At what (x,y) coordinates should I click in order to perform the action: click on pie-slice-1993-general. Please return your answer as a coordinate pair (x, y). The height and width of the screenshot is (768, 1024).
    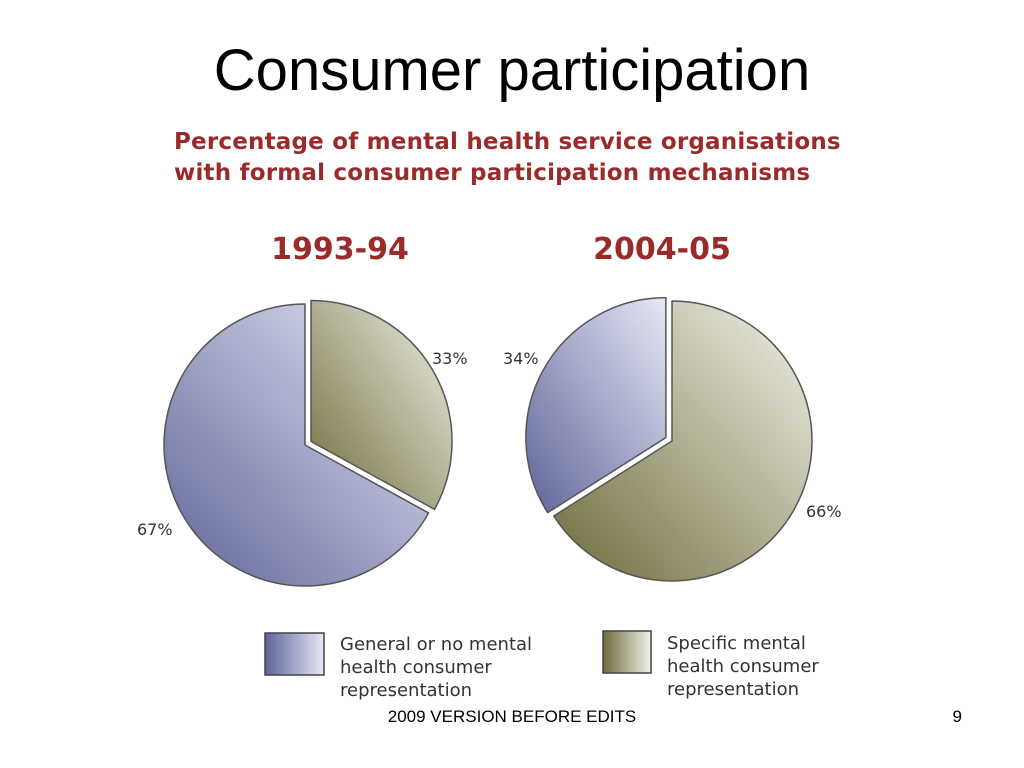
    Looking at the image, I should click on (296, 445).